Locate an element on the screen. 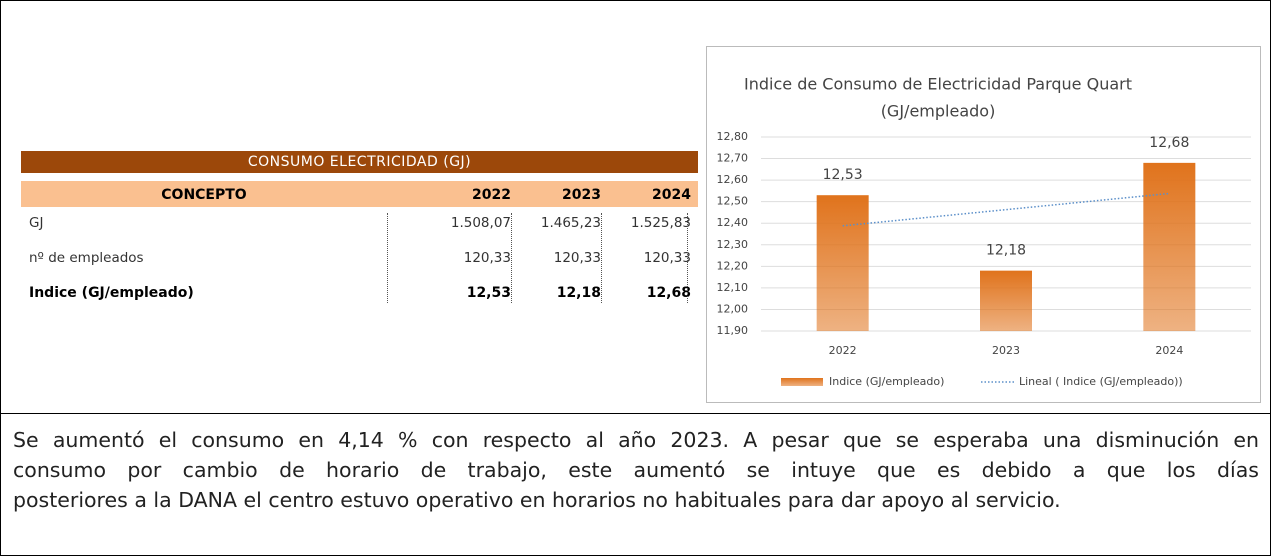 The width and height of the screenshot is (1271, 556). x-tick-label: 2022 is located at coordinates (843, 350).